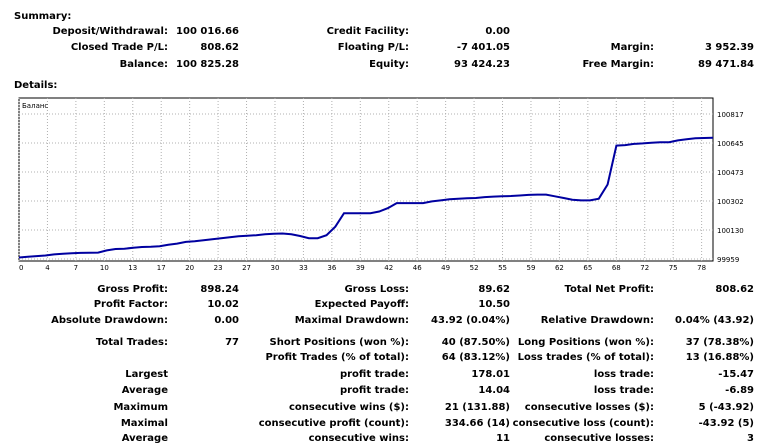  I want to click on loss-trades-value: 13 (16.88%), so click(719, 357).